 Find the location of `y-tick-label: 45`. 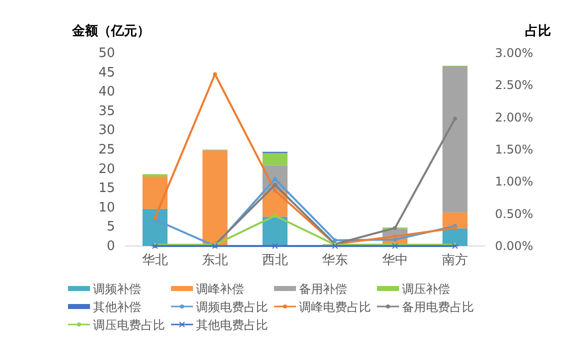

y-tick-label: 45 is located at coordinates (106, 72).